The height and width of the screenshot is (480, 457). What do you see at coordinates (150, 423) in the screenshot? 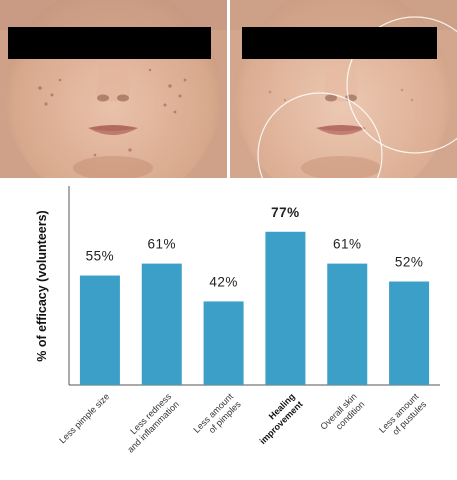
I see `category-label-1: Less rednessand inflammation` at bounding box center [150, 423].